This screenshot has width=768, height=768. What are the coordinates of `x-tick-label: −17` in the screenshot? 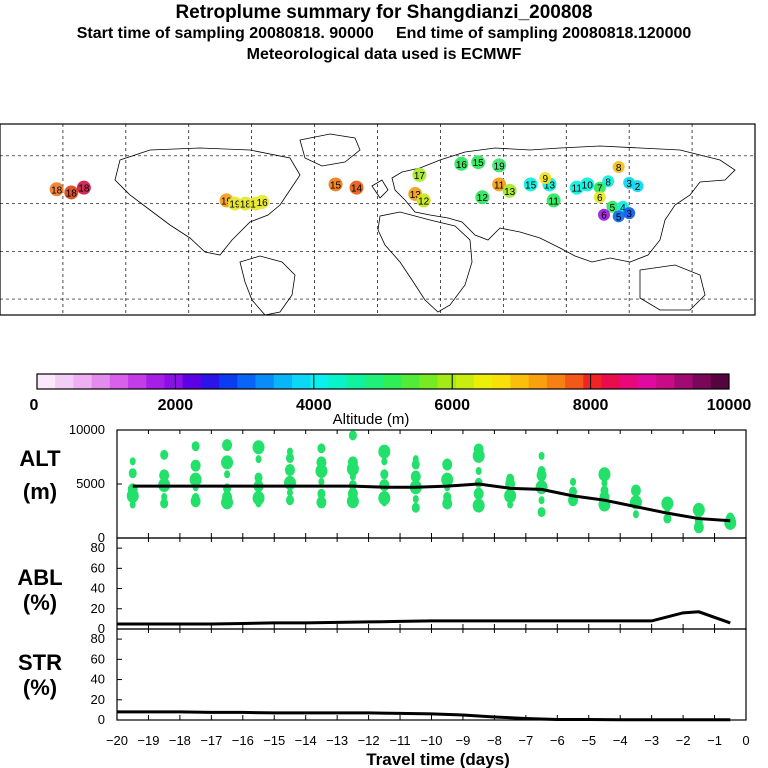 It's located at (211, 740).